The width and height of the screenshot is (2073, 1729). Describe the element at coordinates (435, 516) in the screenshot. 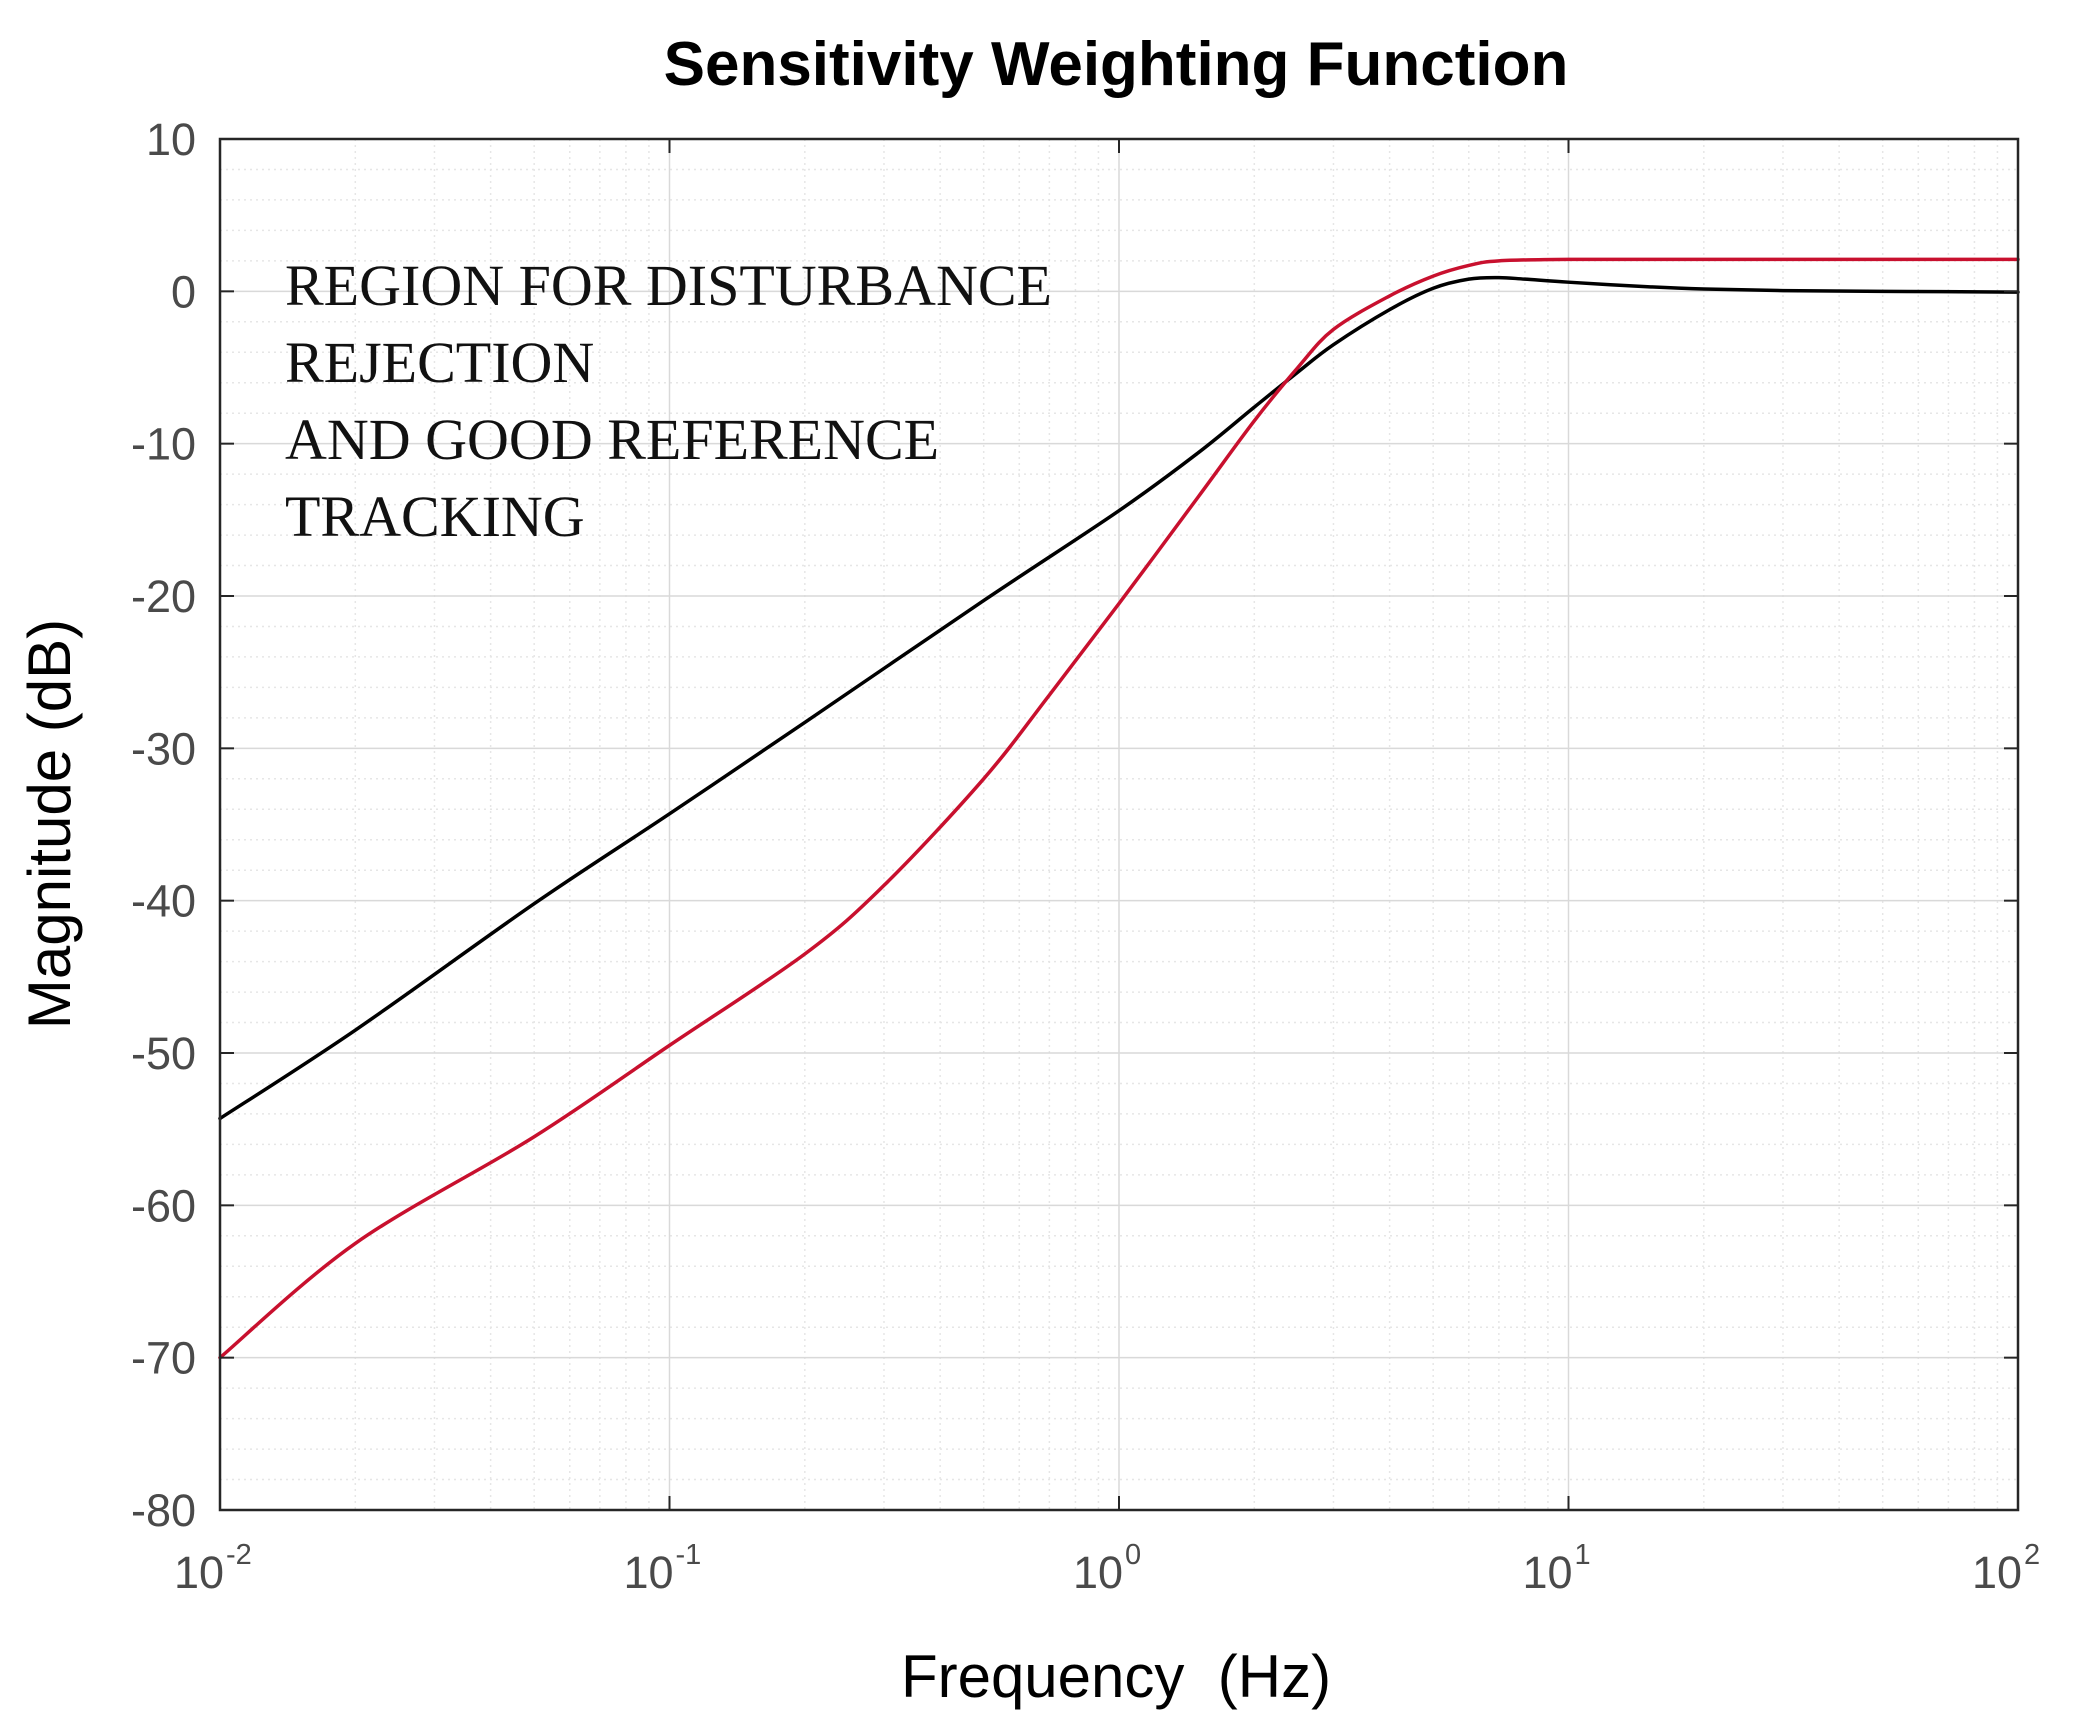

I see `annotation-line: TRACKING` at that location.